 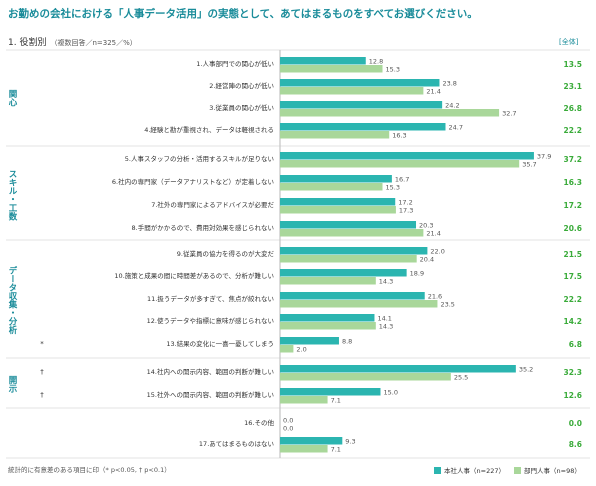 What do you see at coordinates (427, 260) in the screenshot?
I see `data-label-dept: 20.4` at bounding box center [427, 260].